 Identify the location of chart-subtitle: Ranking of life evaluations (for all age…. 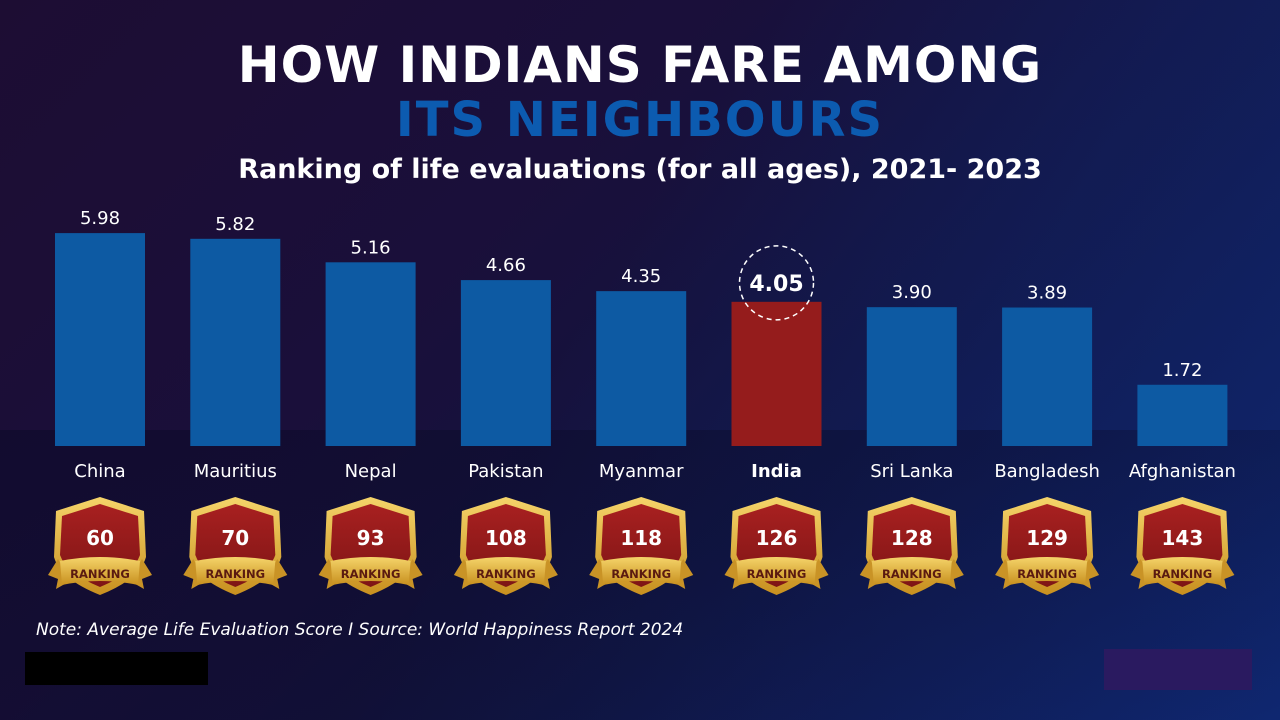
(640, 169).